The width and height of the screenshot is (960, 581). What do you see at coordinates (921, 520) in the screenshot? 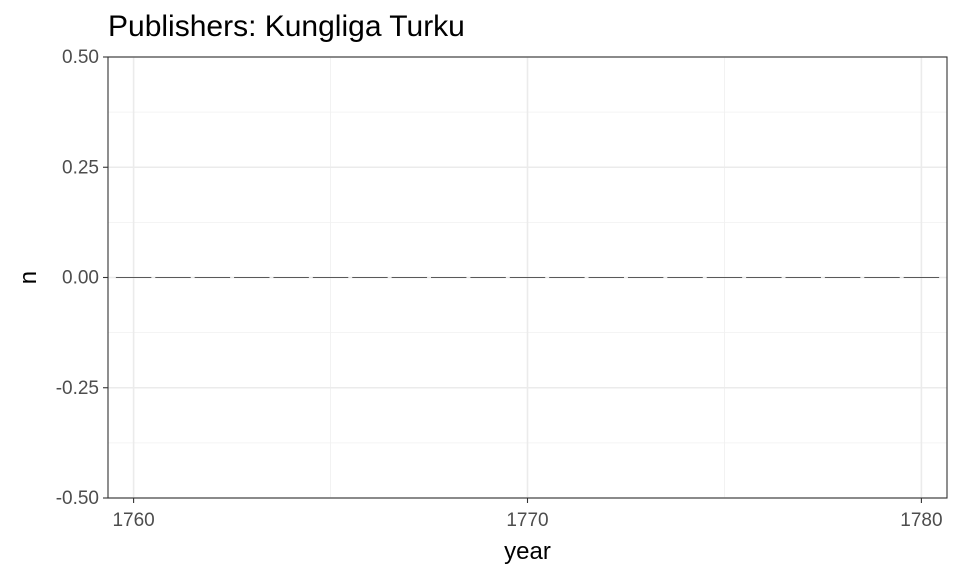
I see `x-tick-label: 1780` at bounding box center [921, 520].